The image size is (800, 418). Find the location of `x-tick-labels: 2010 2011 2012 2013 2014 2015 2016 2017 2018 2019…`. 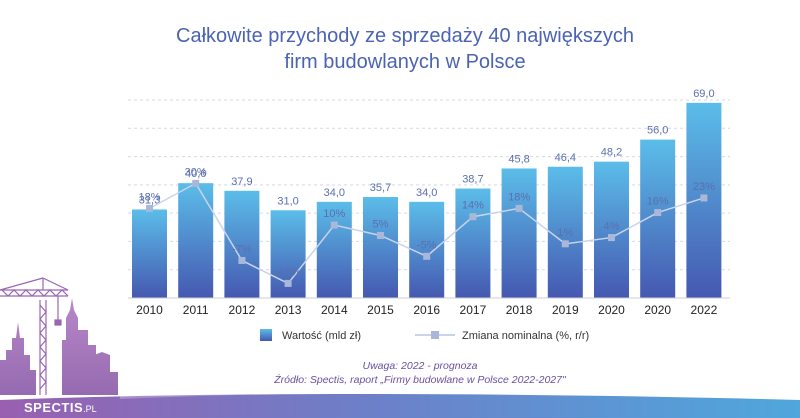

x-tick-labels: 2010 2011 2012 2013 2014 2015 2016 2017 2018 2019… is located at coordinates (426, 310).